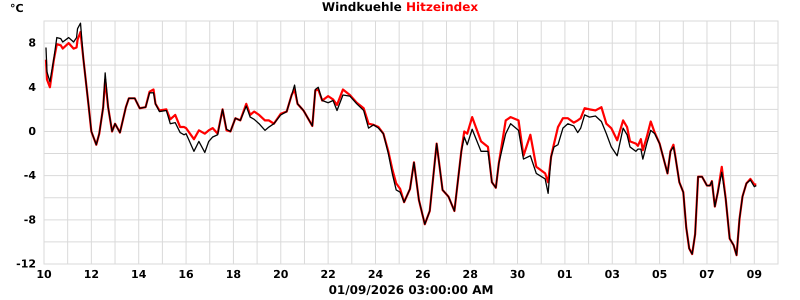  Describe the element at coordinates (32, 43) in the screenshot. I see `y-tick-label: 8` at that location.